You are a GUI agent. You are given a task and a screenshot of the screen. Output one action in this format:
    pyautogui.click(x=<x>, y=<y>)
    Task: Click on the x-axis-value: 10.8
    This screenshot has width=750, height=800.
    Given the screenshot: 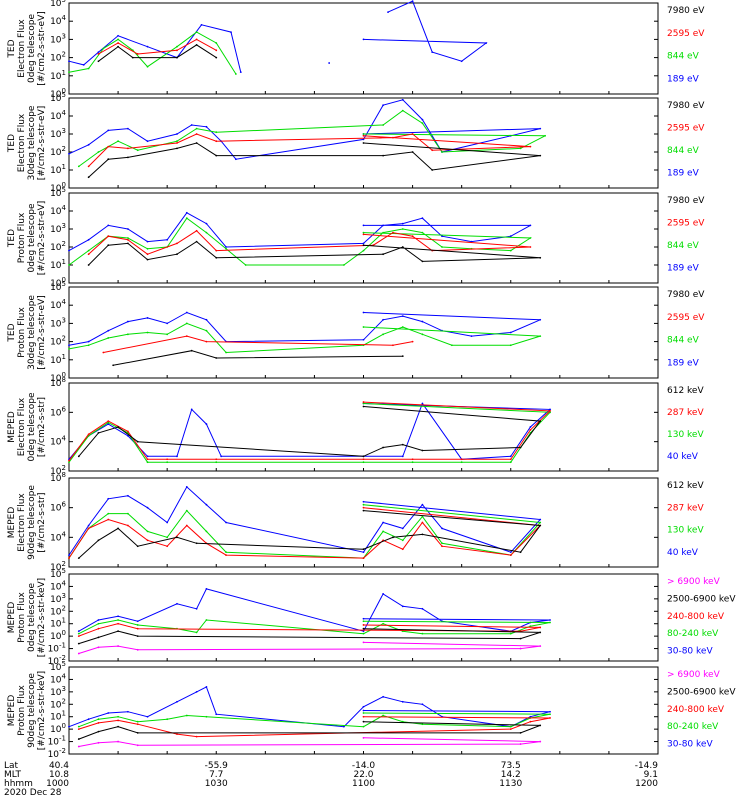 What is the action you would take?
    pyautogui.click(x=59, y=775)
    